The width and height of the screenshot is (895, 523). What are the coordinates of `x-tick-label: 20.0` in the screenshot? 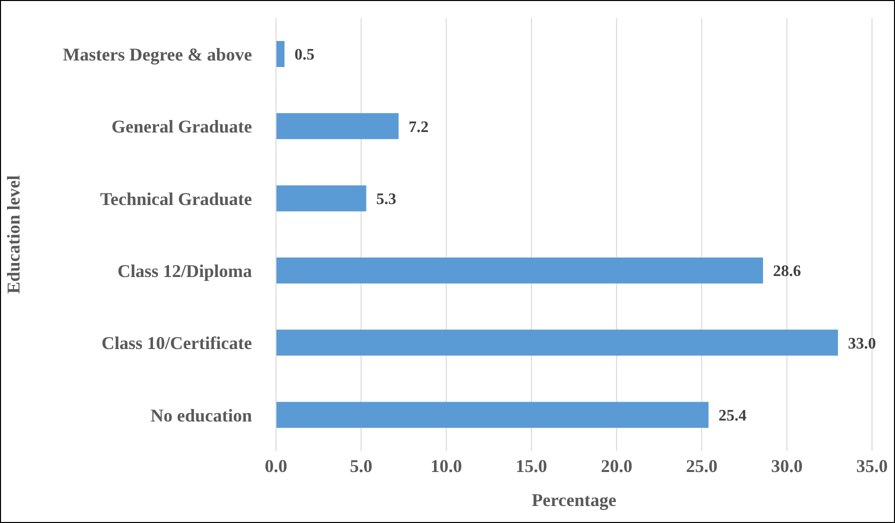 It's located at (616, 466).